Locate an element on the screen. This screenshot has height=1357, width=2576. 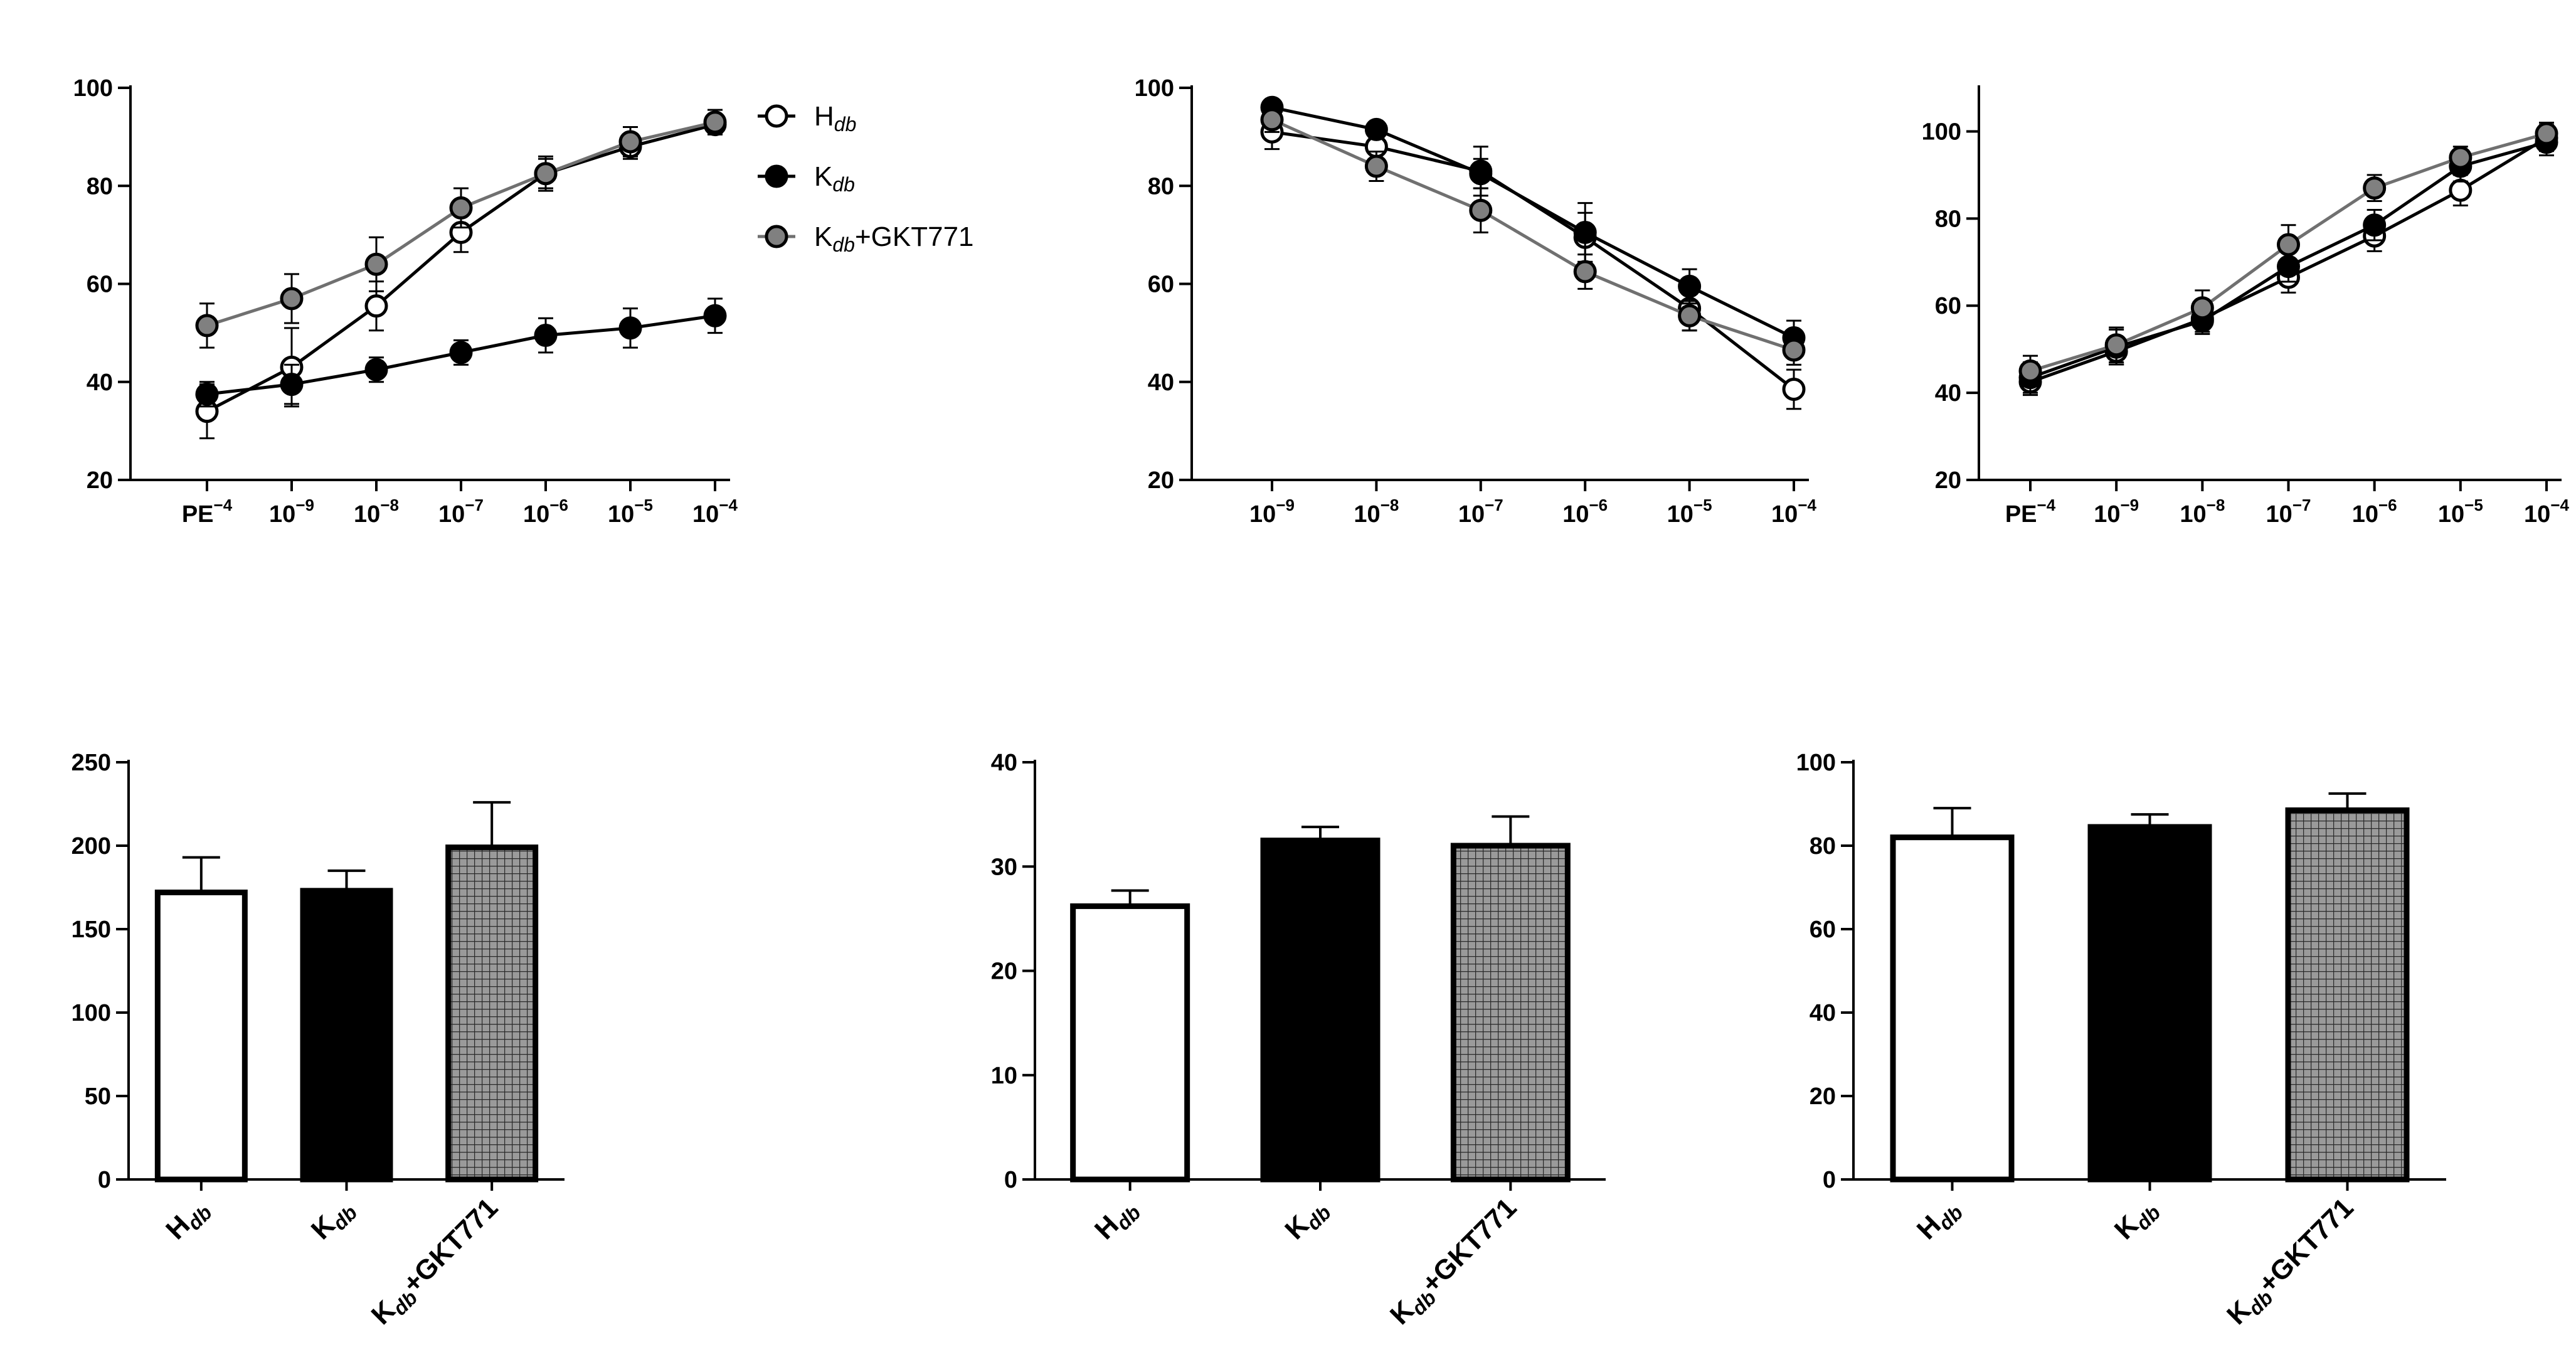
legend-label: Hdb is located at coordinates (835, 118).